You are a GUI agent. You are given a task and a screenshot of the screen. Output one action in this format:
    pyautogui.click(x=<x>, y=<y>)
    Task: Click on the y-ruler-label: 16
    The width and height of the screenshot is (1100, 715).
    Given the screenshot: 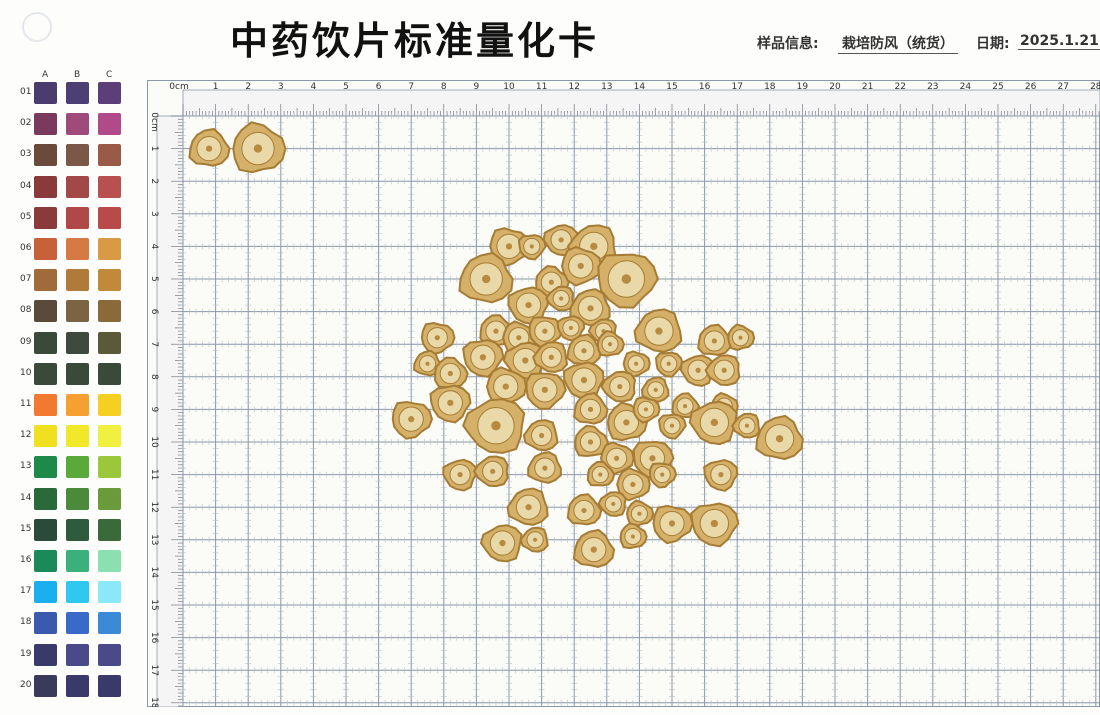 What is the action you would take?
    pyautogui.click(x=154, y=638)
    